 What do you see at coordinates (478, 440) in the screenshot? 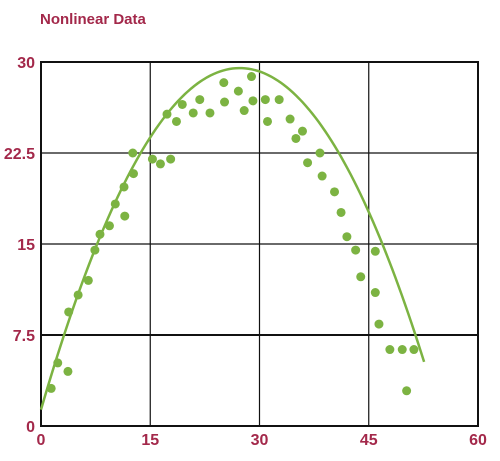
I see `x-tick-label: 60` at bounding box center [478, 440].